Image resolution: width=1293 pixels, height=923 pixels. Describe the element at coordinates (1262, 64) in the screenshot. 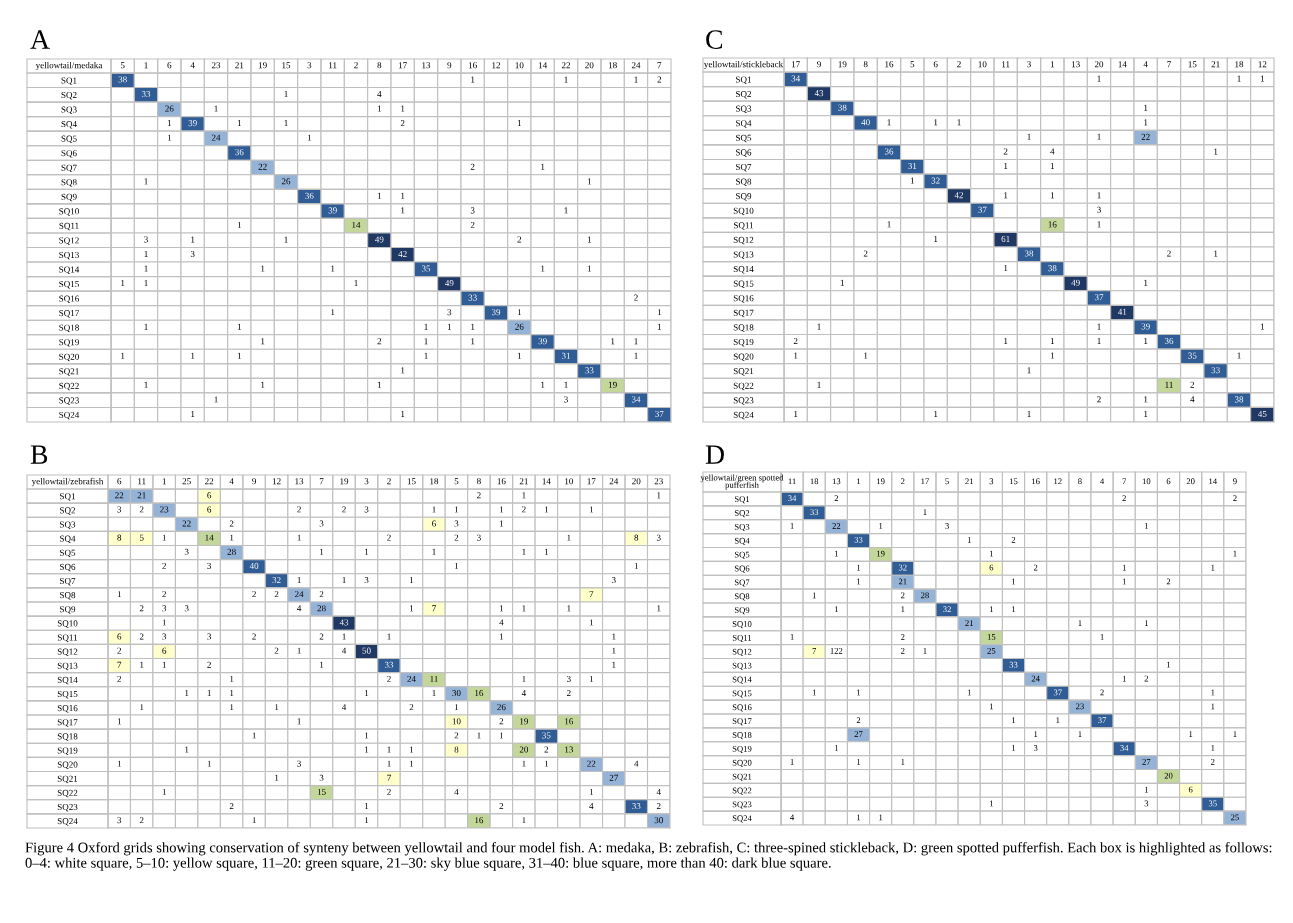

I see `x-tick-label: 12` at that location.